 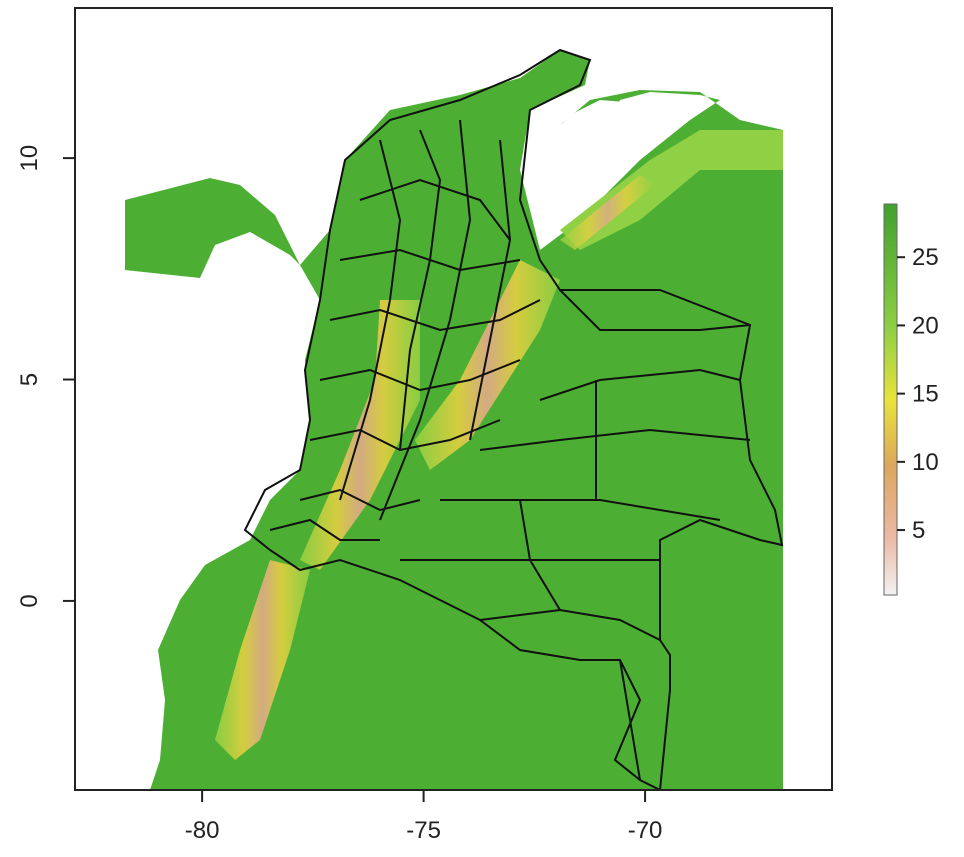 What do you see at coordinates (29, 600) in the screenshot?
I see `y-tick-label: 0` at bounding box center [29, 600].